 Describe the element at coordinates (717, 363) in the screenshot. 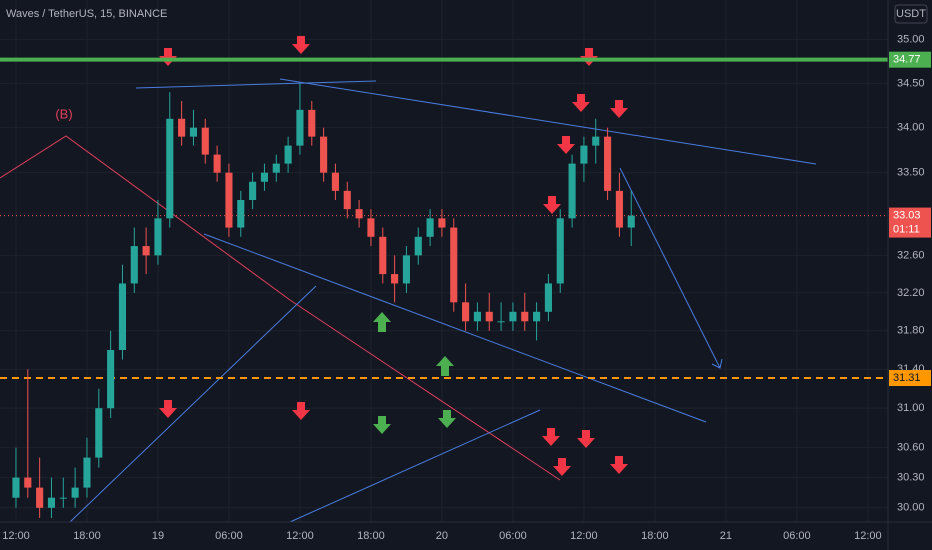

I see `projection-arrow-head` at that location.